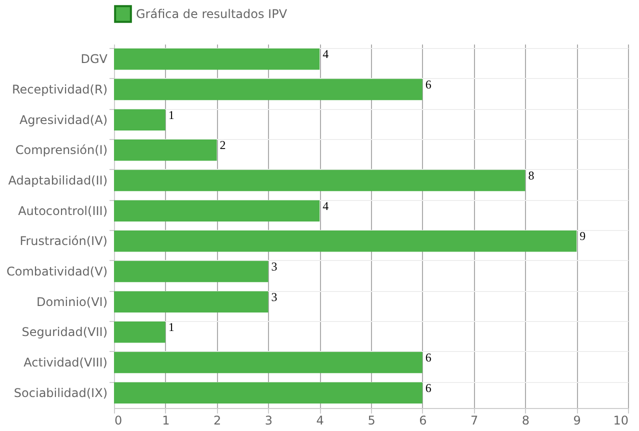 Image resolution: width=639 pixels, height=431 pixels. I want to click on y-tick-label: Sociabilidad(IX), so click(61, 393).